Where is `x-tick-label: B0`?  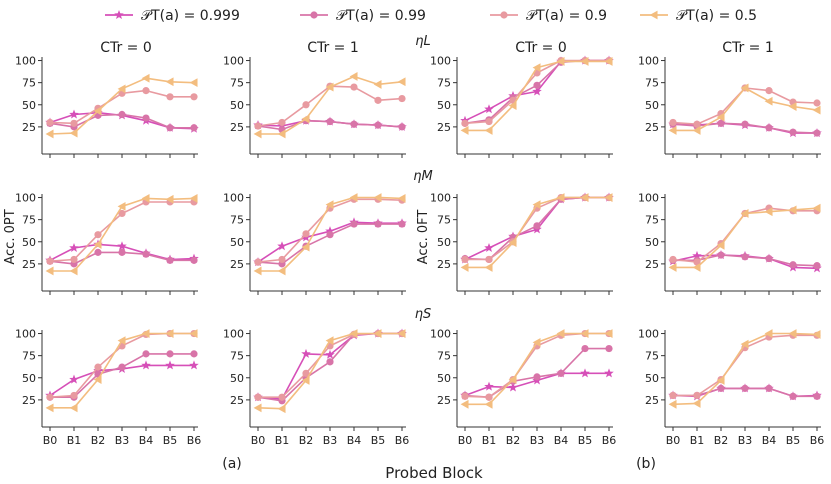 x-tick-label: B0 is located at coordinates (50, 440).